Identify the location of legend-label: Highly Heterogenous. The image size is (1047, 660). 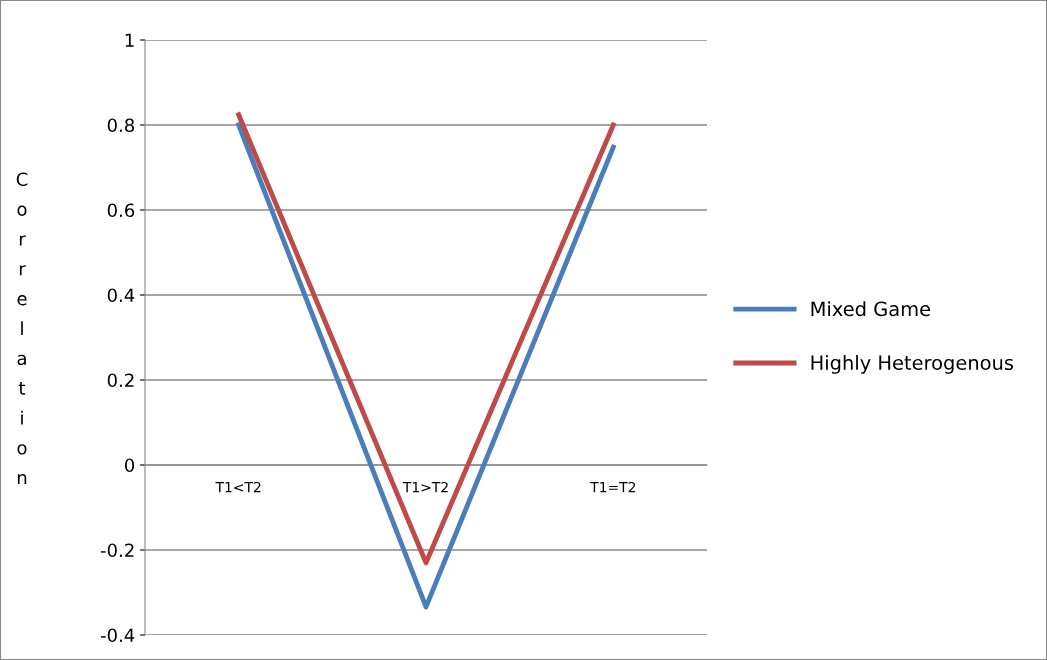
(912, 364).